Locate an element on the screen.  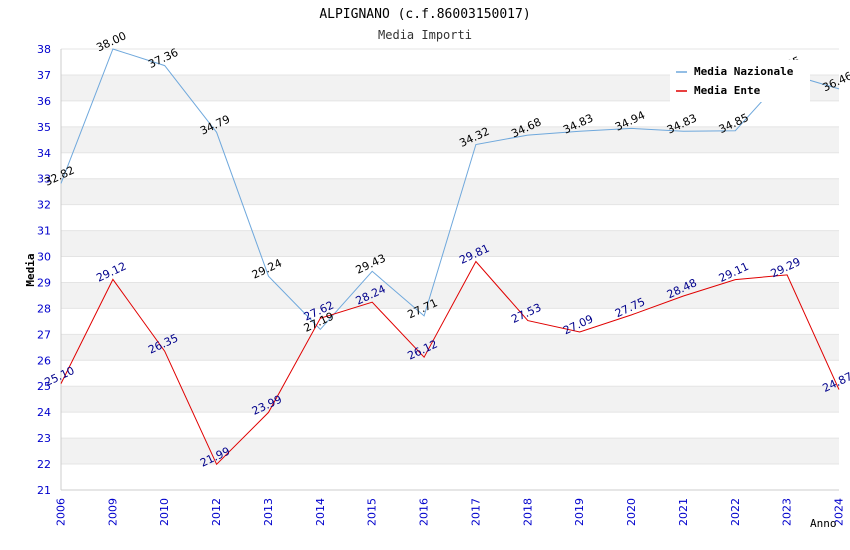
y-tick-label: 32 is located at coordinates (44, 205).